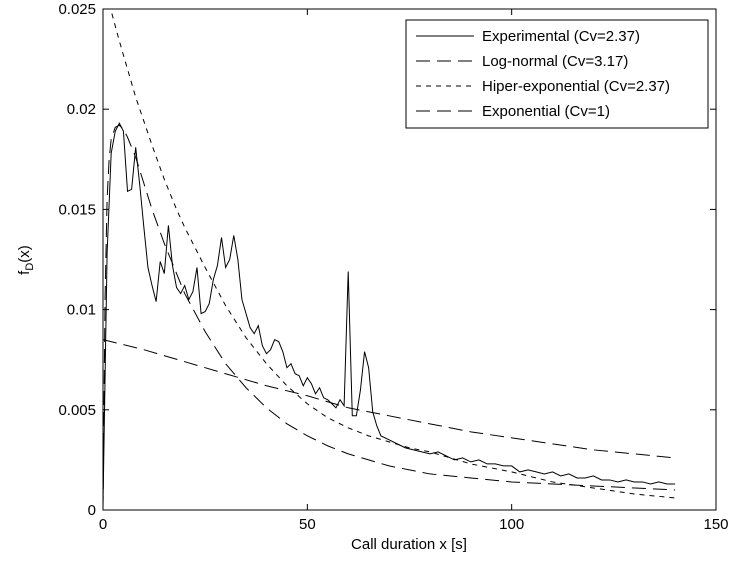 The width and height of the screenshot is (743, 561). I want to click on y-axis-label-main: f, so click(24, 272).